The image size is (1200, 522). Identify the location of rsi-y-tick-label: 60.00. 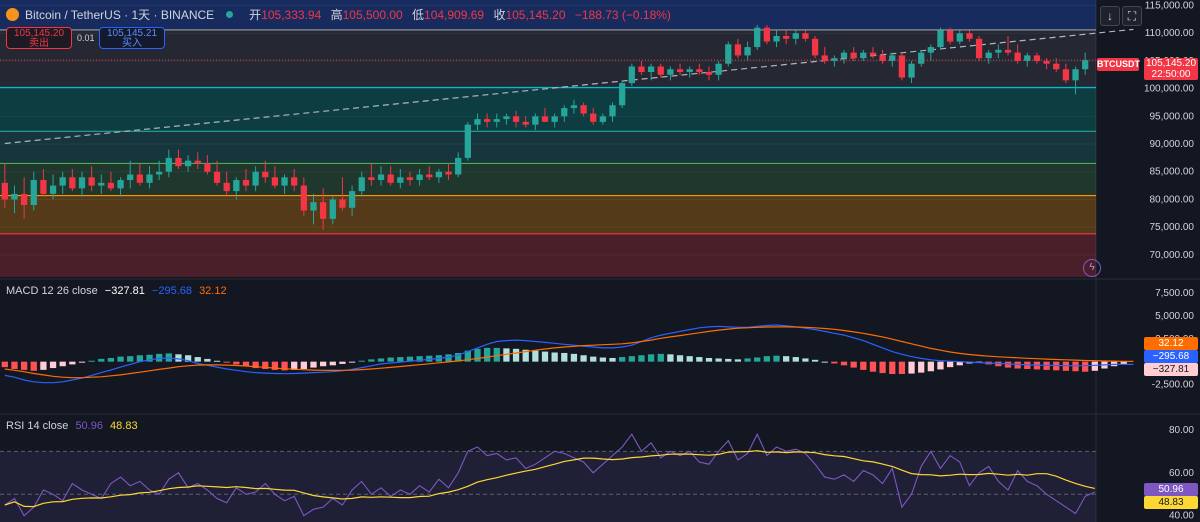
(1181, 473).